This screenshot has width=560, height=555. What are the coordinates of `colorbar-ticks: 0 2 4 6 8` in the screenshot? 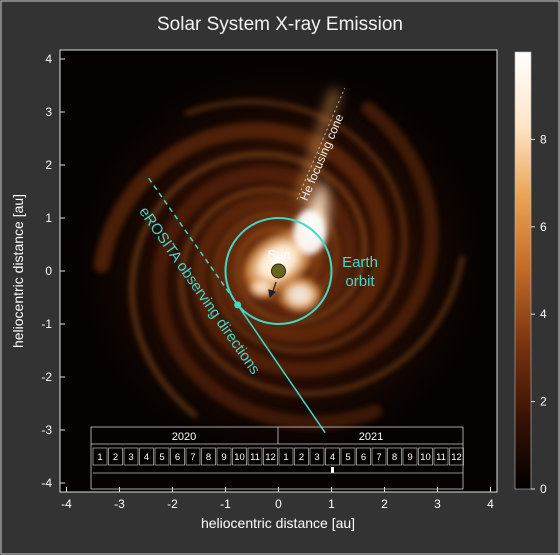 It's located at (539, 314).